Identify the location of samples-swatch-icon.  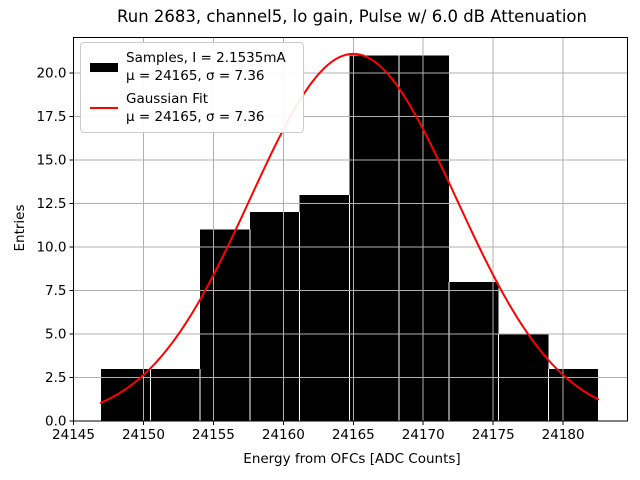
(103, 67).